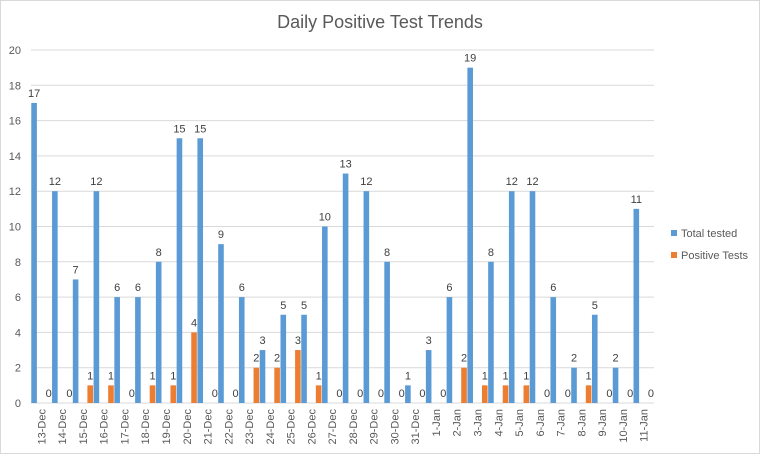 The image size is (760, 454). I want to click on x-tick-label: 6-Jan, so click(541, 423).